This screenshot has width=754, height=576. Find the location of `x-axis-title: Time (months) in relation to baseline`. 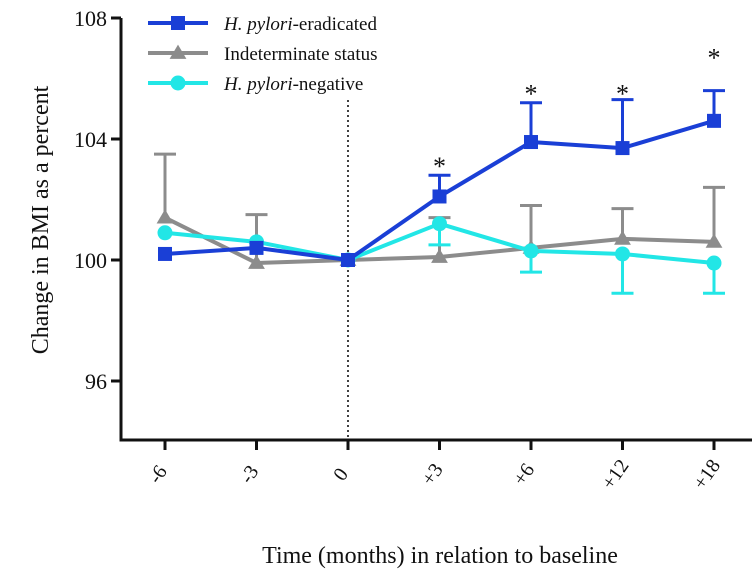

x-axis-title: Time (months) in relation to baseline is located at coordinates (440, 556).